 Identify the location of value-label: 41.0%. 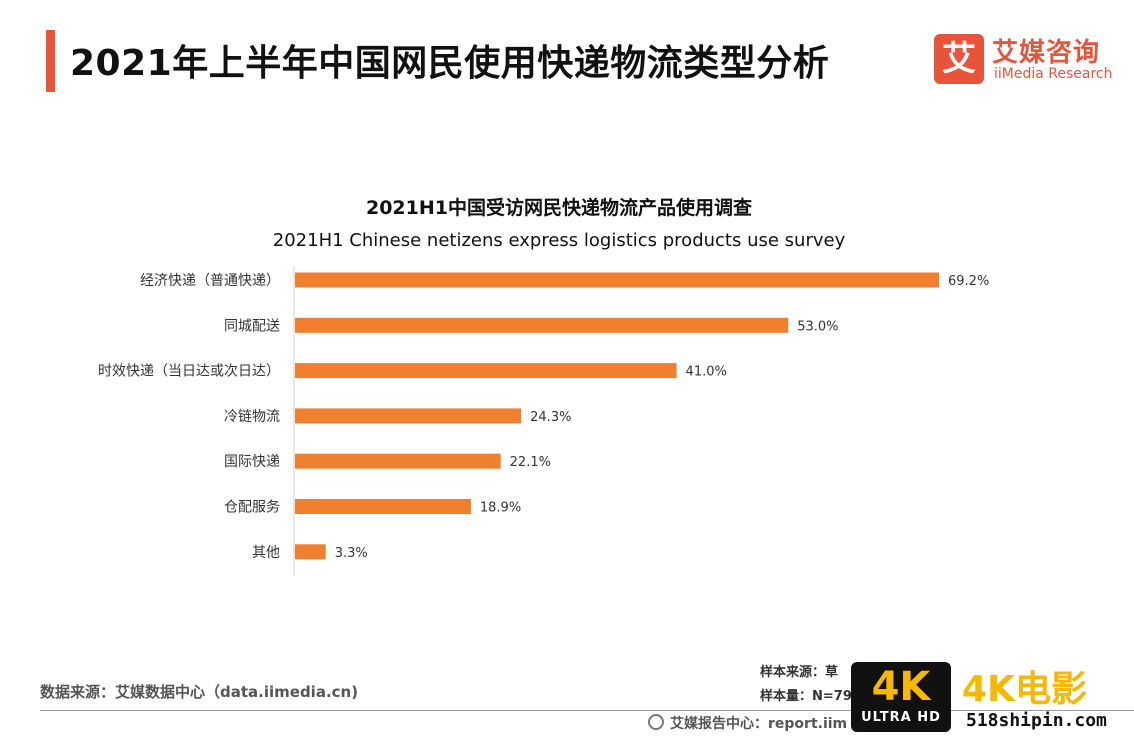
(706, 372).